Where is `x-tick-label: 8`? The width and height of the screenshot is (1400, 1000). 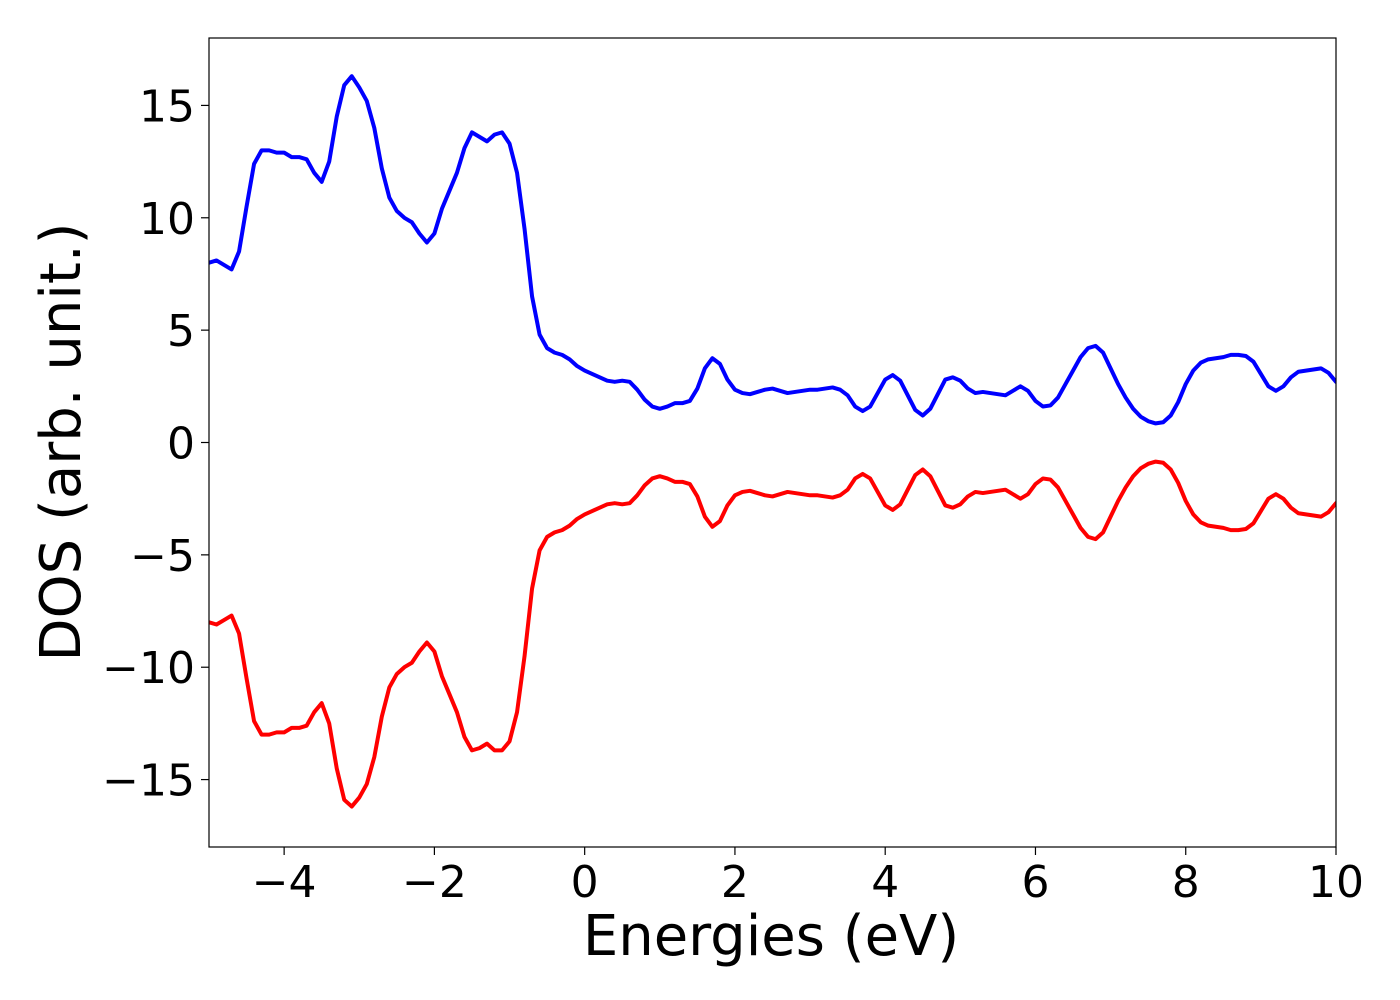 x-tick-label: 8 is located at coordinates (1186, 882).